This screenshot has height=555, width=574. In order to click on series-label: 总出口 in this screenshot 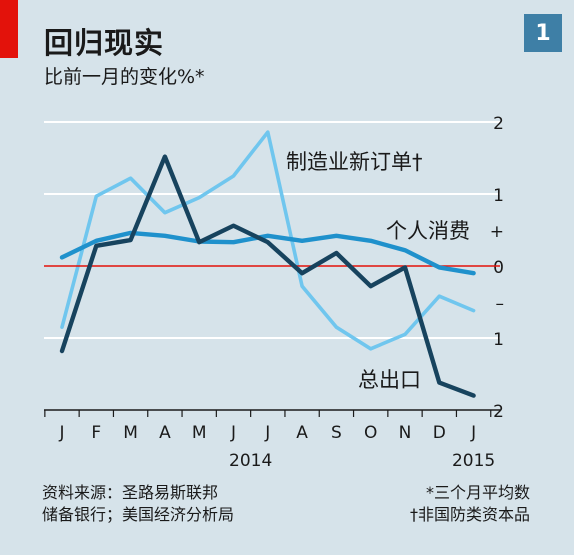, I will do `click(389, 380)`.